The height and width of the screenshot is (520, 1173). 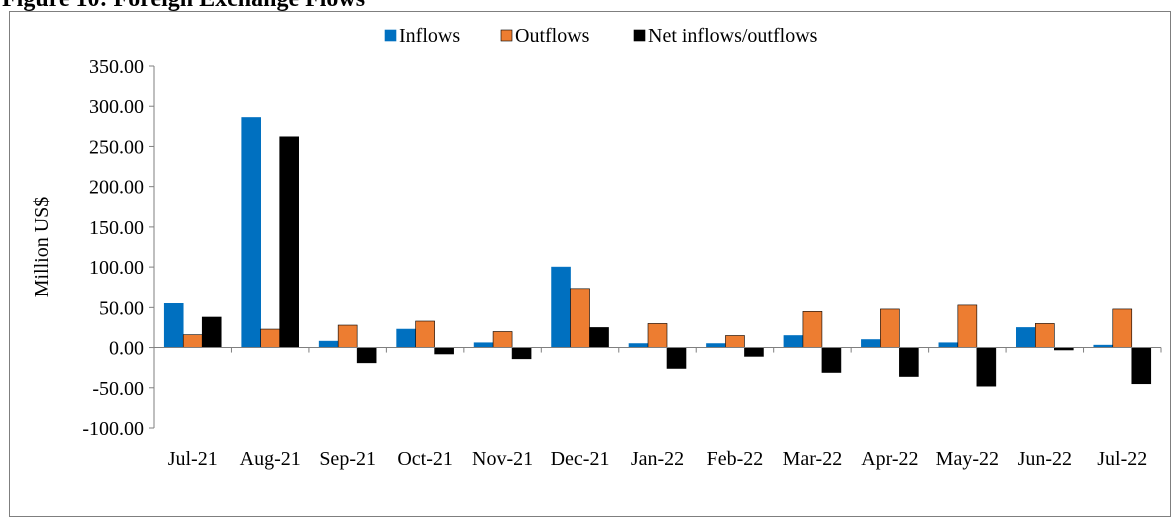 I want to click on y-tick-label: 200.00, so click(x=116, y=188).